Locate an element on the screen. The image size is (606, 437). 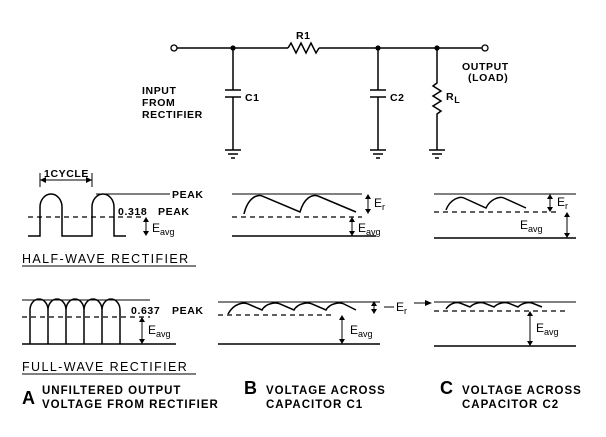
half-wave-pulses is located at coordinates (77, 215).